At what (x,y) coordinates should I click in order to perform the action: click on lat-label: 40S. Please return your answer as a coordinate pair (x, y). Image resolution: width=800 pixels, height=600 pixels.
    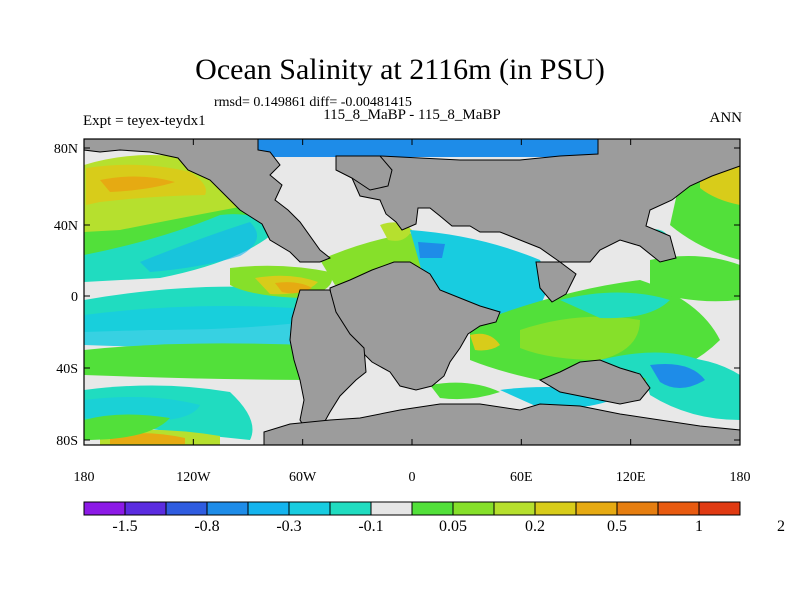
    Looking at the image, I should click on (67, 369).